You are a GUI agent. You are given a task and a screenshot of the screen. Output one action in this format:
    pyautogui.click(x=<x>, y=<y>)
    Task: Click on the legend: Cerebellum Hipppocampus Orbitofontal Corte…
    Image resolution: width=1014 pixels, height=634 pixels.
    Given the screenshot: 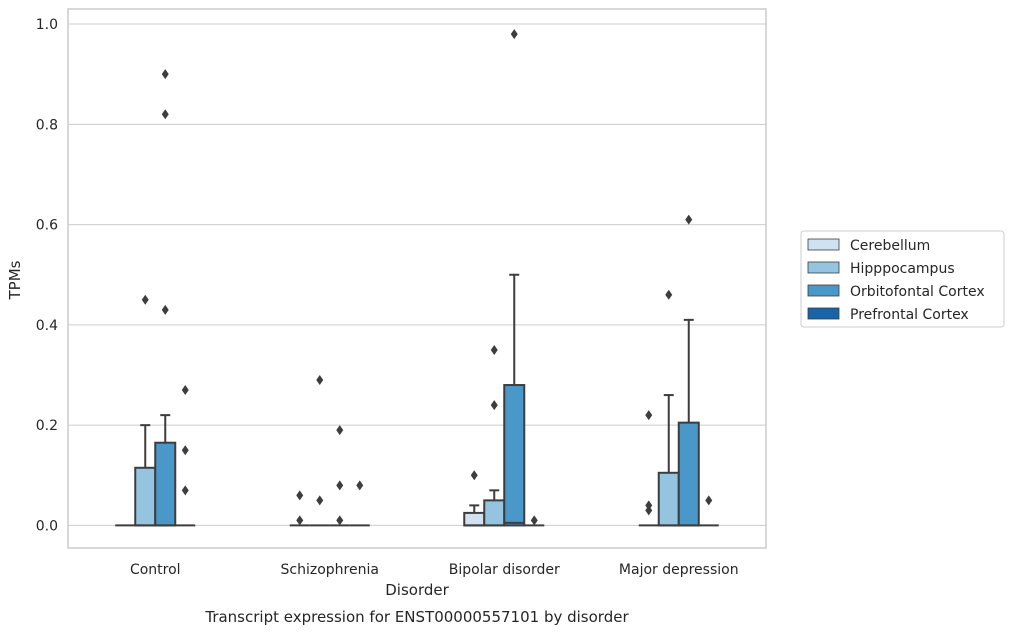 What is the action you would take?
    pyautogui.click(x=902, y=279)
    